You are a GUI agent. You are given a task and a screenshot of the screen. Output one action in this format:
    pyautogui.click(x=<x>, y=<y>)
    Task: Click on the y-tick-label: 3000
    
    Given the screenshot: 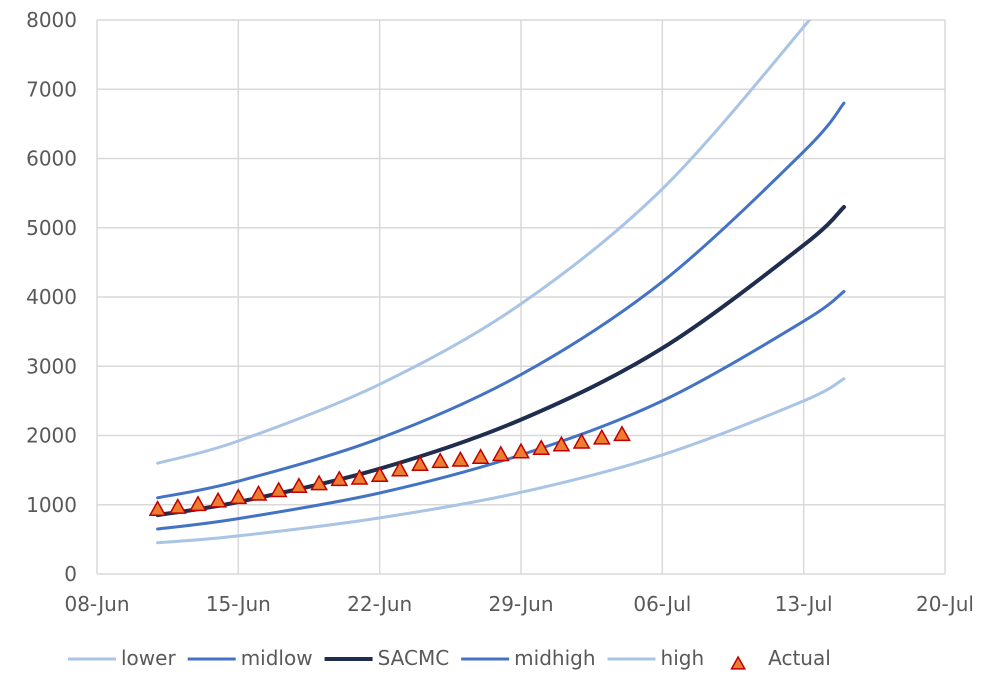 What is the action you would take?
    pyautogui.click(x=51, y=366)
    